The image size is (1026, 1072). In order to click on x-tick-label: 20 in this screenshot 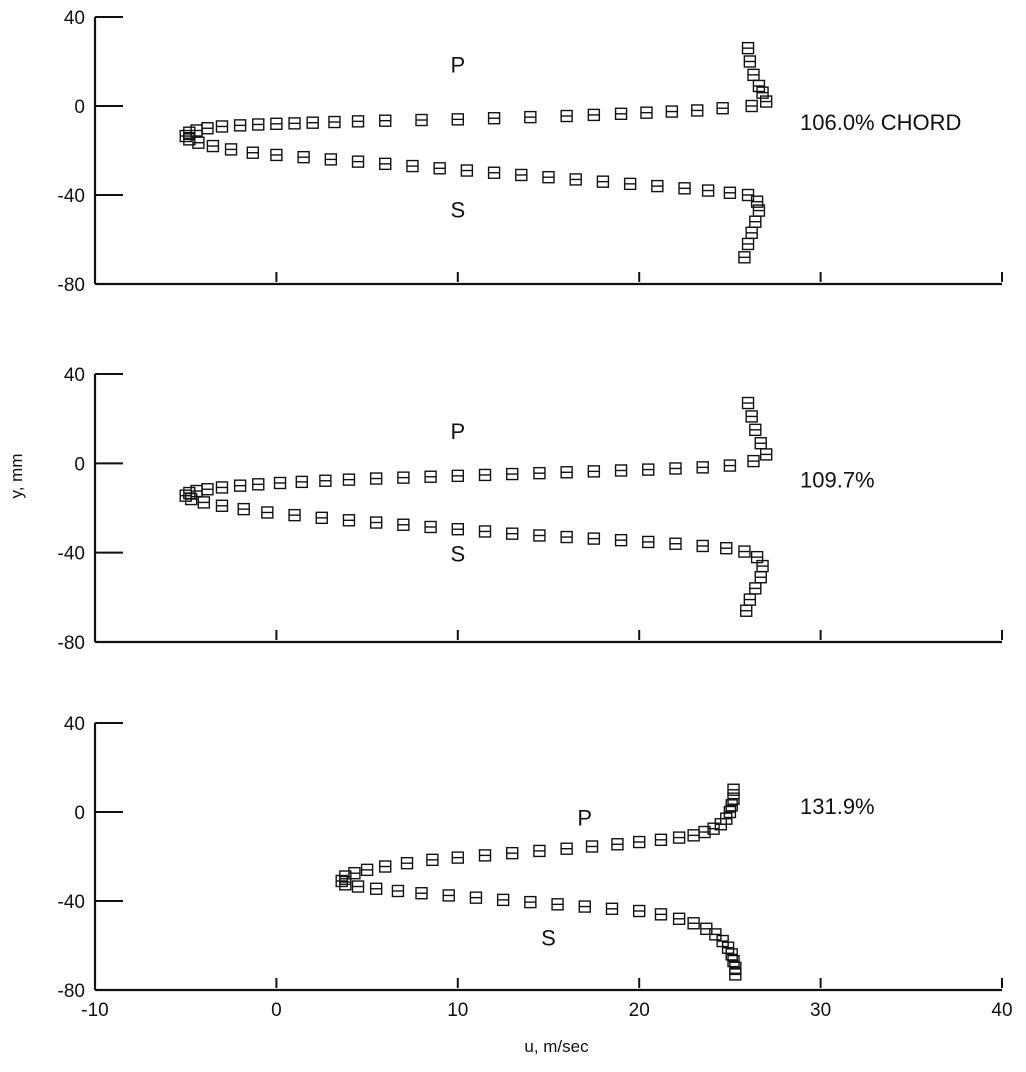, I will do `click(639, 1010)`.